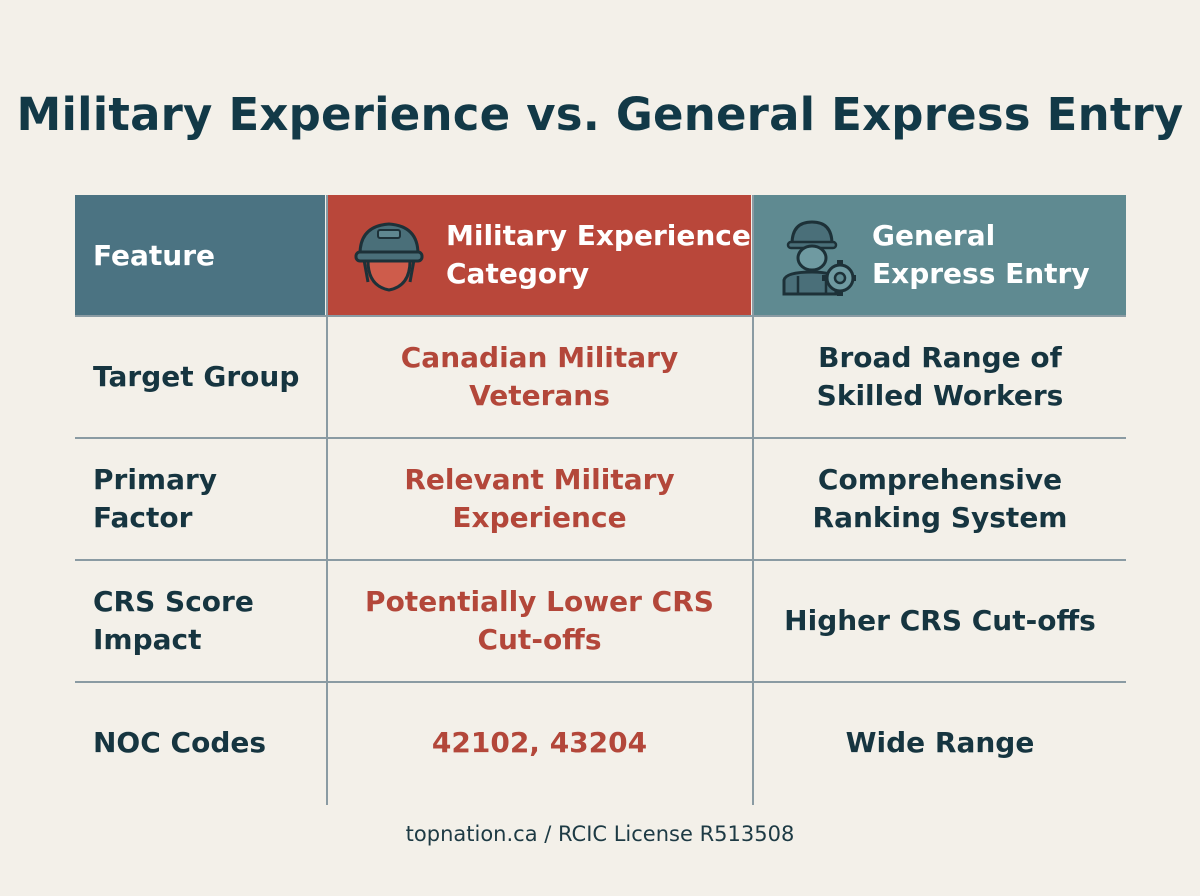 This screenshot has height=896, width=1200. I want to click on row-primary-factor-military: Relevant Military Experience, so click(539, 498).